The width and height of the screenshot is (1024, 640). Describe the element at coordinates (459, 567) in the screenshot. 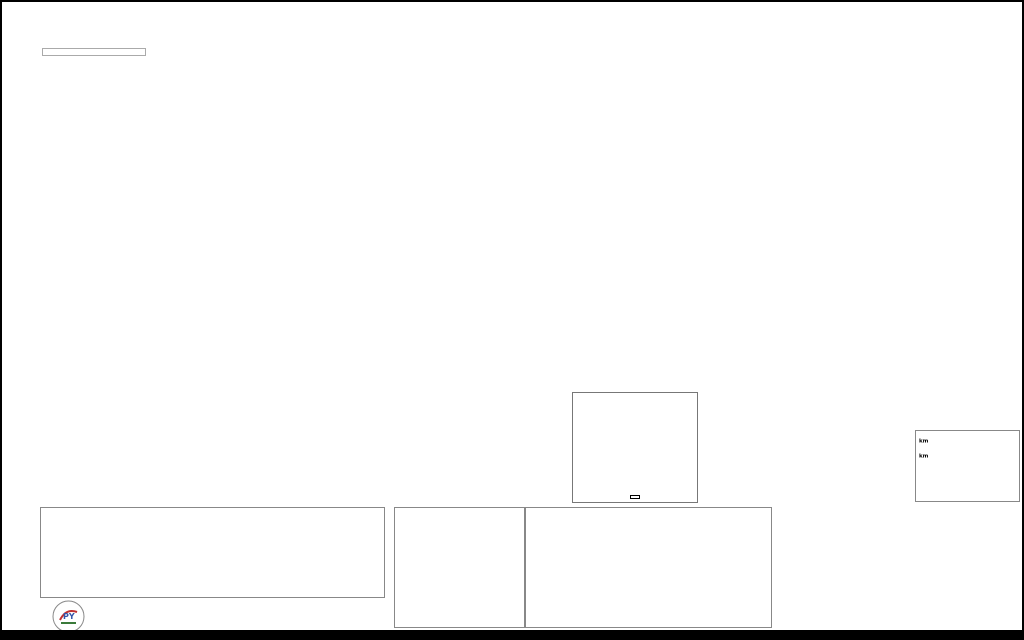

I see `rh-omega-table` at that location.